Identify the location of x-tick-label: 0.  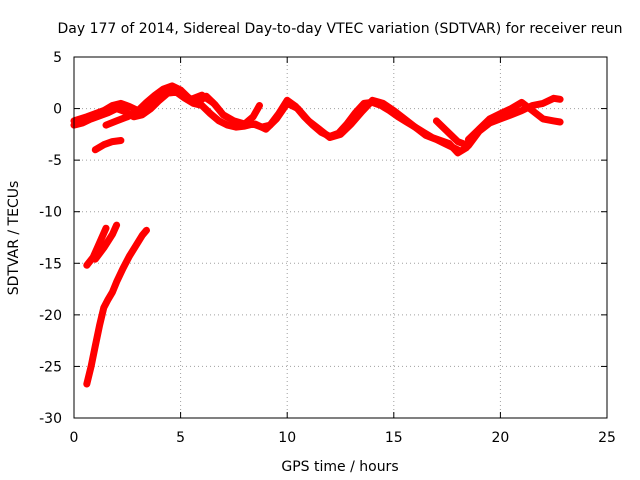
(74, 438).